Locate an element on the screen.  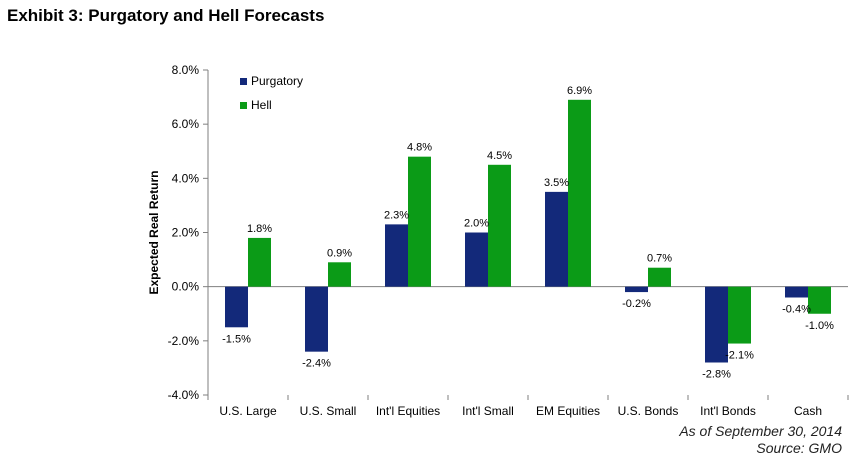
data-label: -2.8% is located at coordinates (716, 375).